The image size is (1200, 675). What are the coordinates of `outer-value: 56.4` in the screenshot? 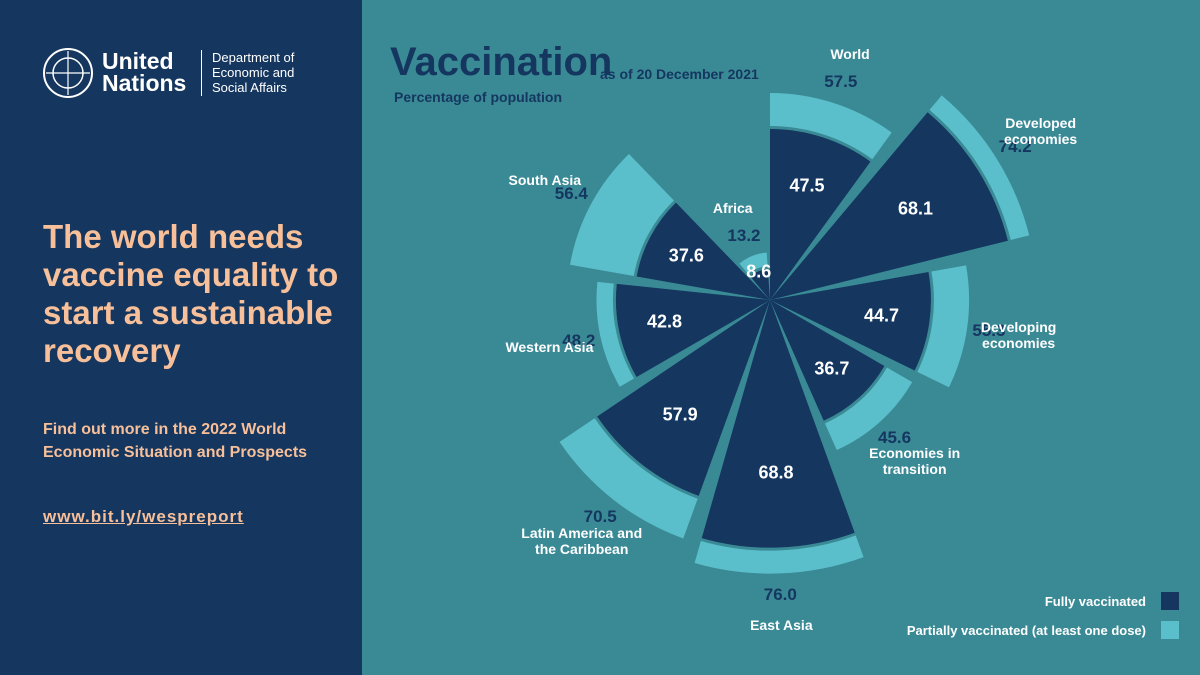 It's located at (571, 194).